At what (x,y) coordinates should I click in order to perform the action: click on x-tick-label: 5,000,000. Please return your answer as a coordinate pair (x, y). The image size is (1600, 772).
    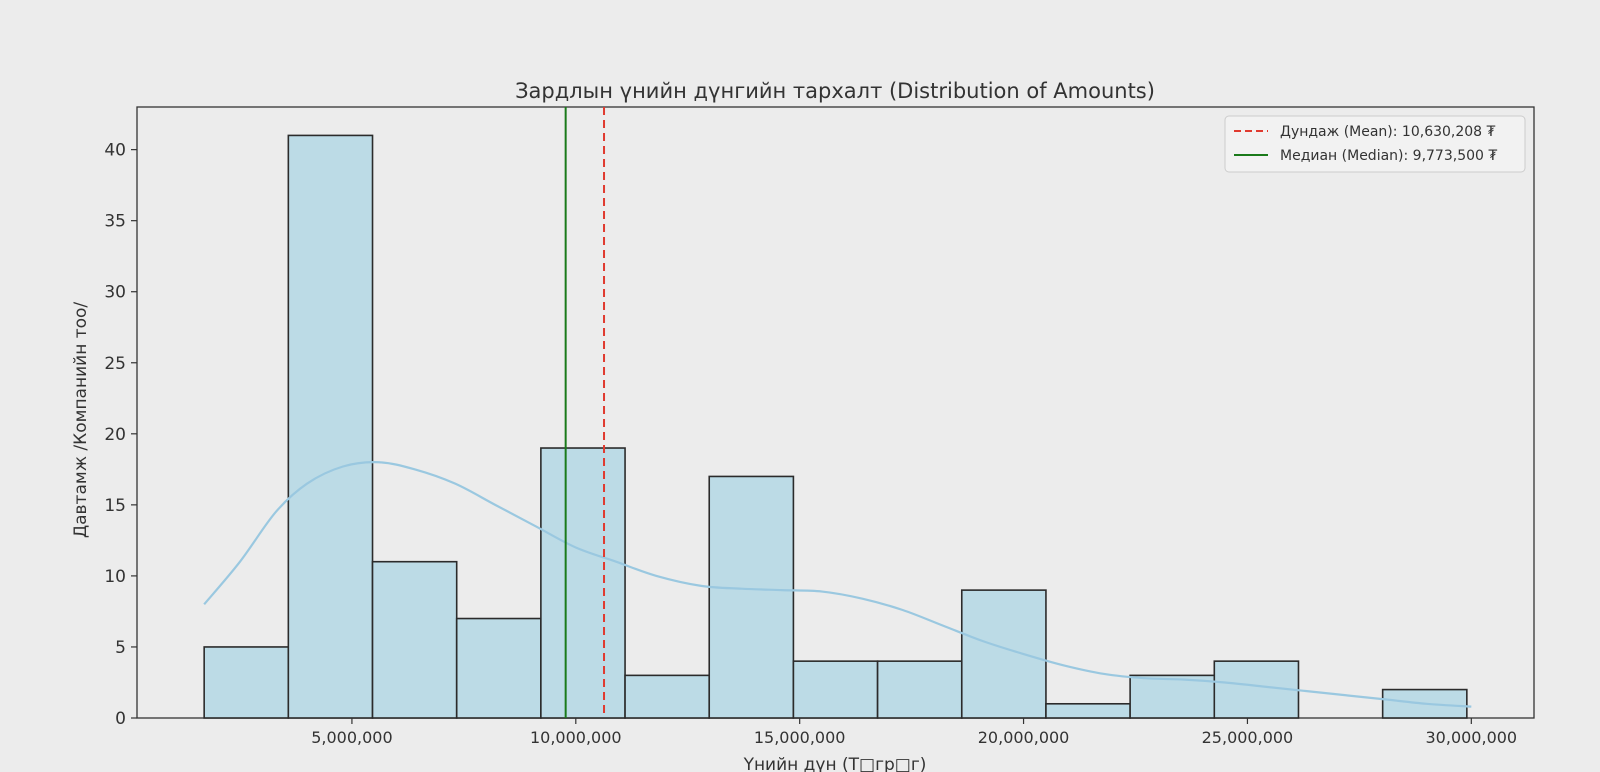
    Looking at the image, I should click on (351, 737).